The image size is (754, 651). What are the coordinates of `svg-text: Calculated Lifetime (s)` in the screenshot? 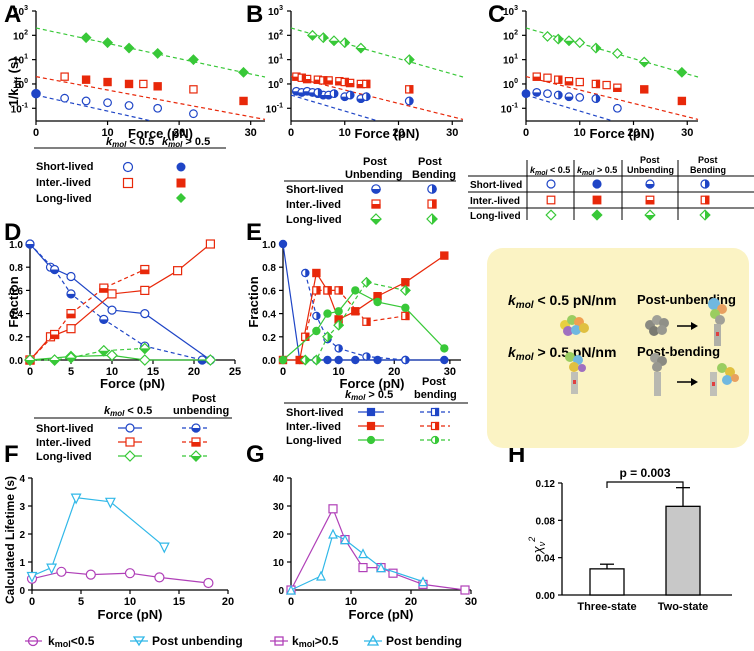 It's located at (10, 540).